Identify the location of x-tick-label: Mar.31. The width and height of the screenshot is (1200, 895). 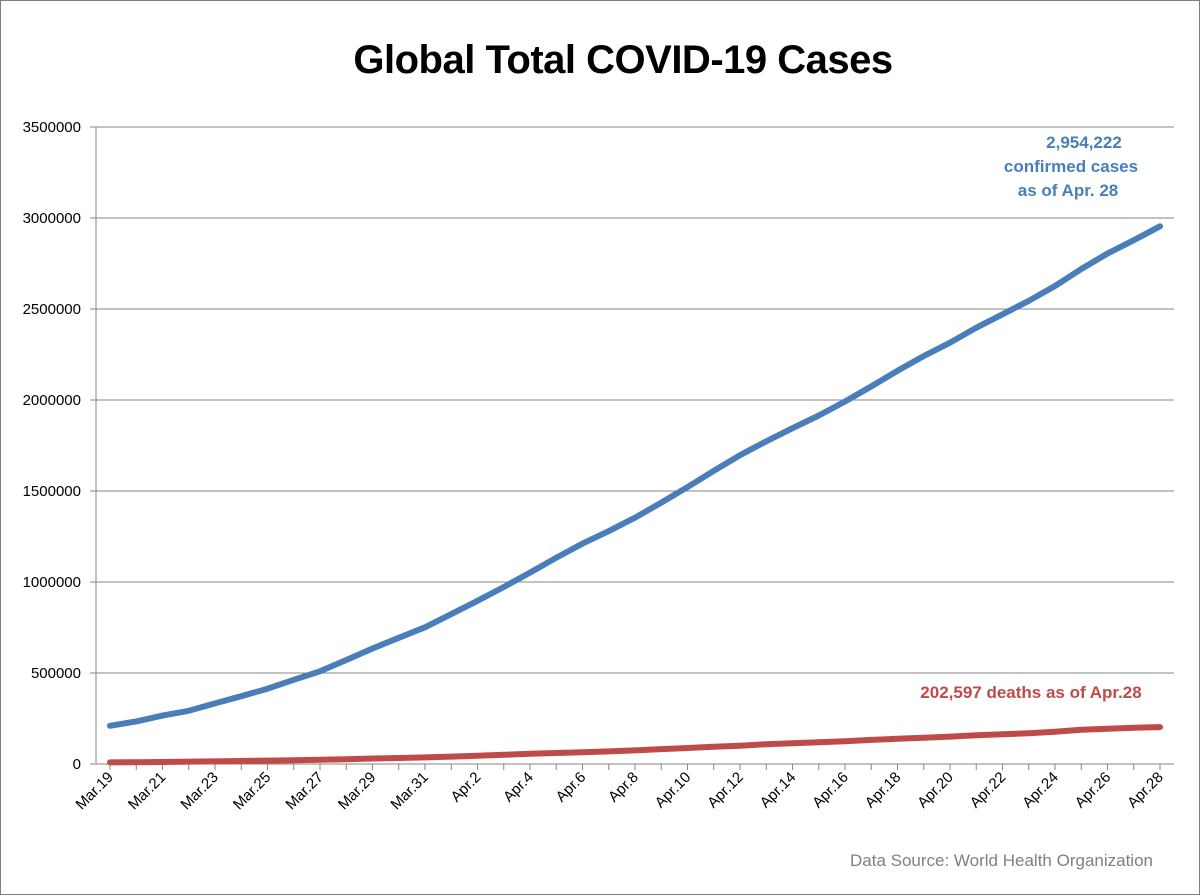
(409, 791).